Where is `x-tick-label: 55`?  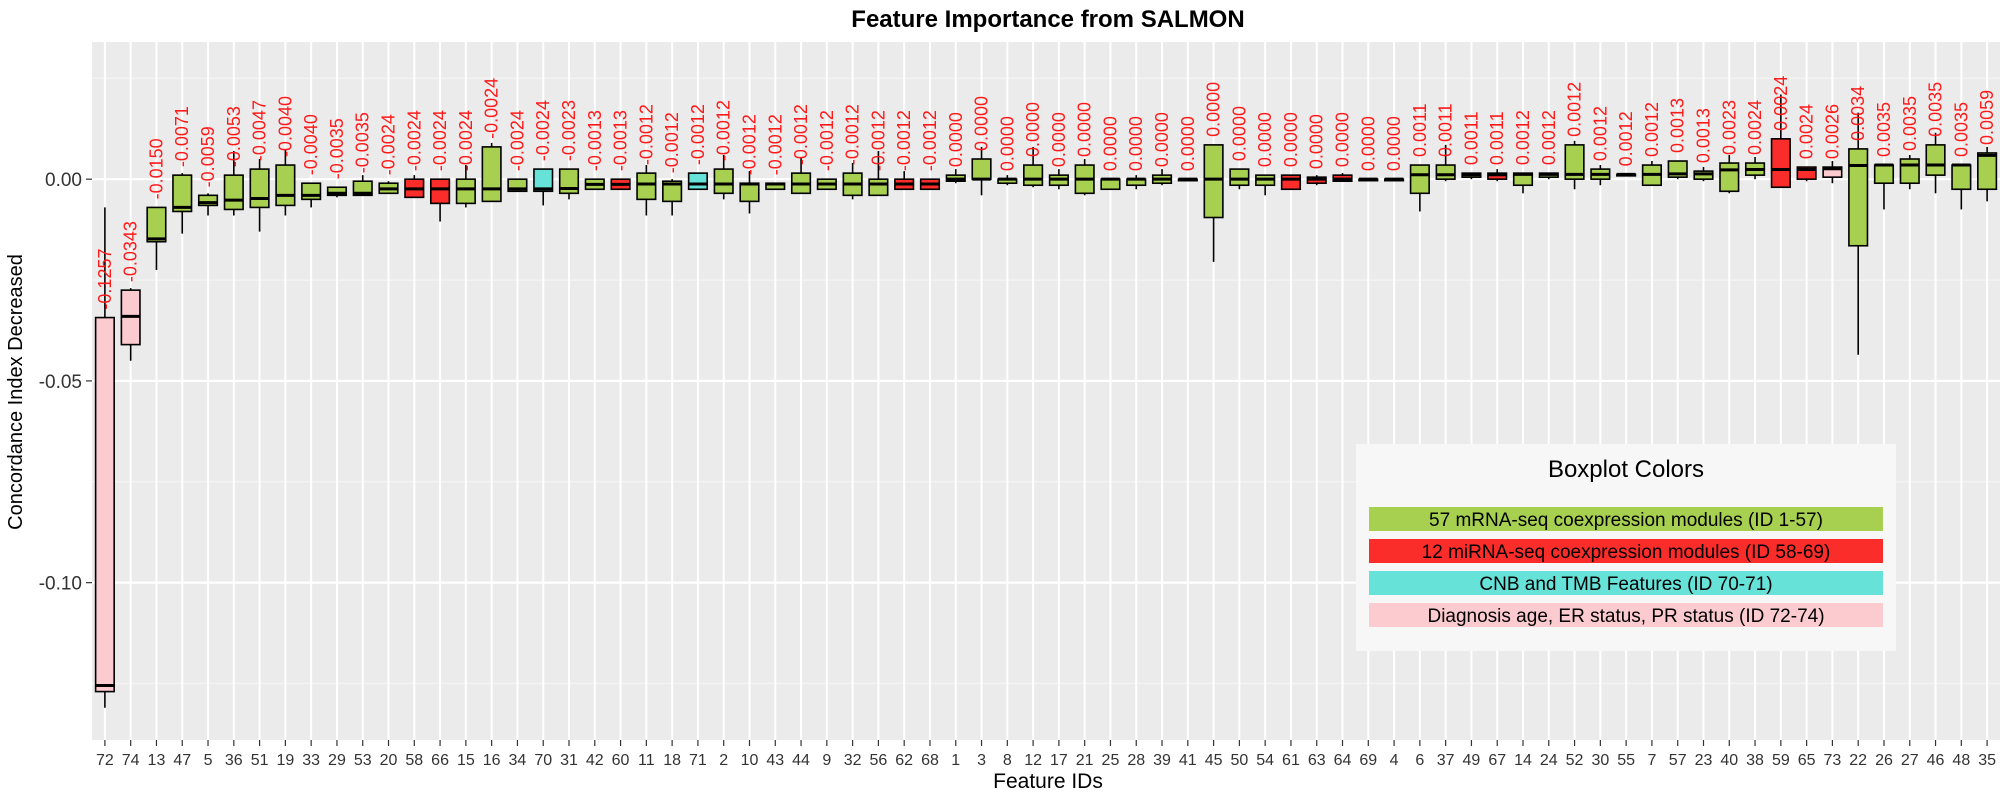
x-tick-label: 55 is located at coordinates (1626, 760).